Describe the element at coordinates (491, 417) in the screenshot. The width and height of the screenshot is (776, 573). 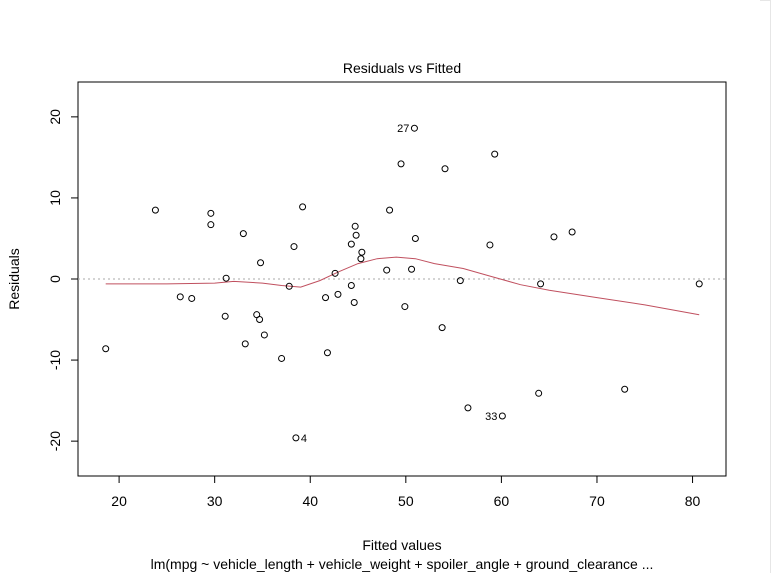
I see `outlier-label: 33` at that location.